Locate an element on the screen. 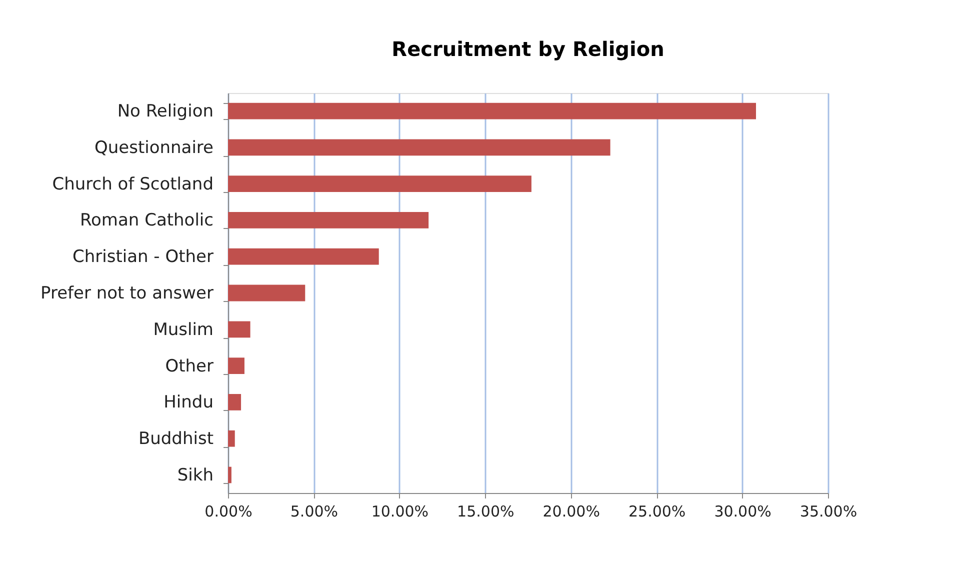 This screenshot has width=960, height=586. chart-title: Recruitment by Religion is located at coordinates (528, 49).